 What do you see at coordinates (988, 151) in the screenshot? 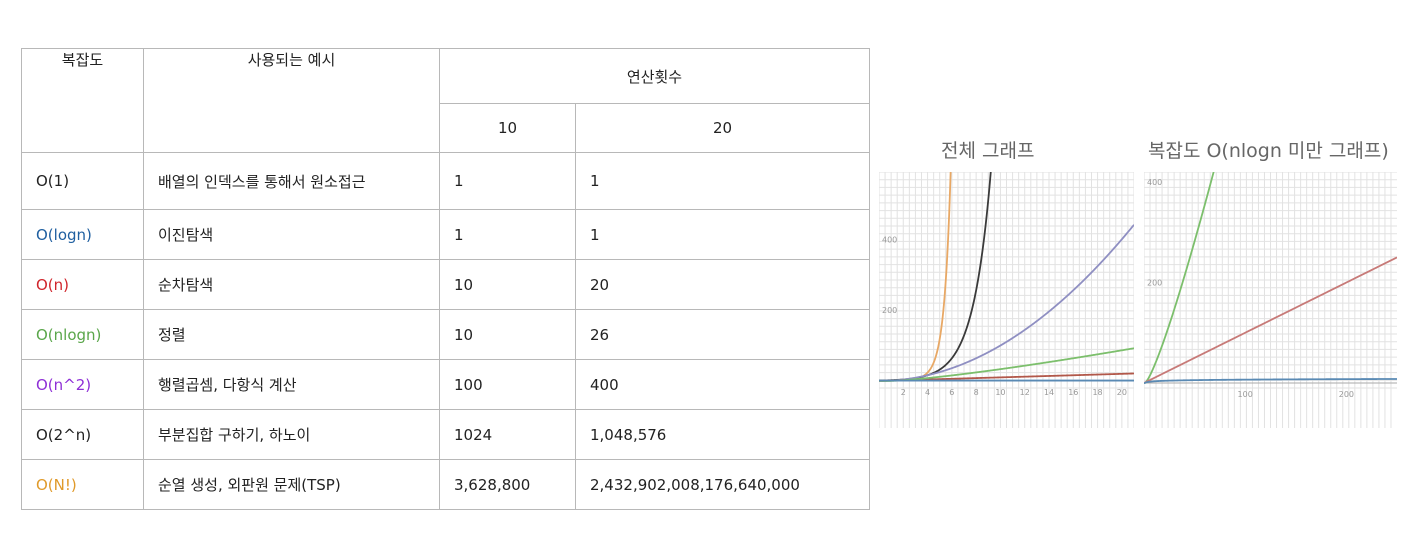
I see `chart-title-all: 전체 그래프` at bounding box center [988, 151].